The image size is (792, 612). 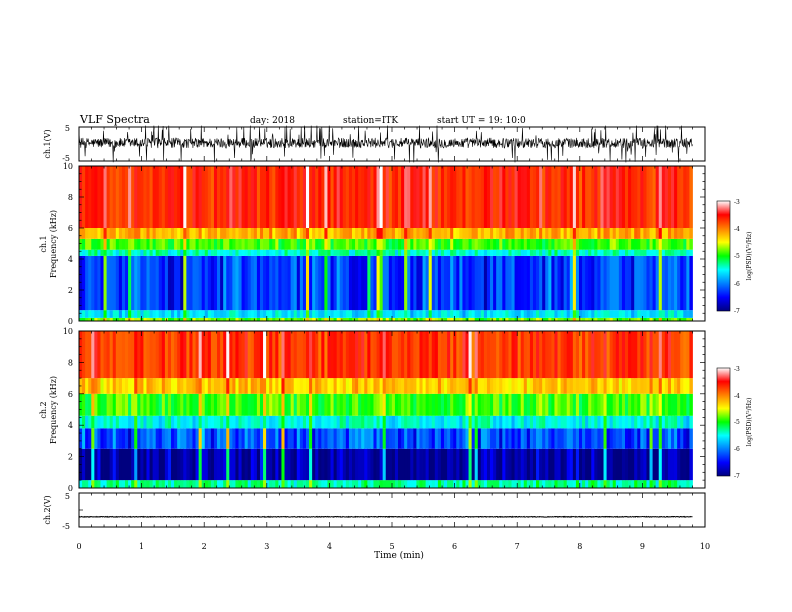 I want to click on ch1-colorbar: -3 -4 -5 -6 -7 log(PSD)(V²/Hz), so click(x=734, y=257).